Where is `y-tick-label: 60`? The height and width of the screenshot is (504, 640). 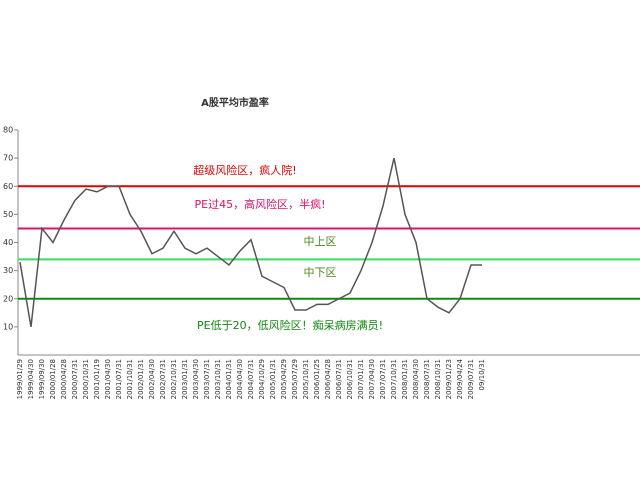 y-tick-label: 60 is located at coordinates (8, 186).